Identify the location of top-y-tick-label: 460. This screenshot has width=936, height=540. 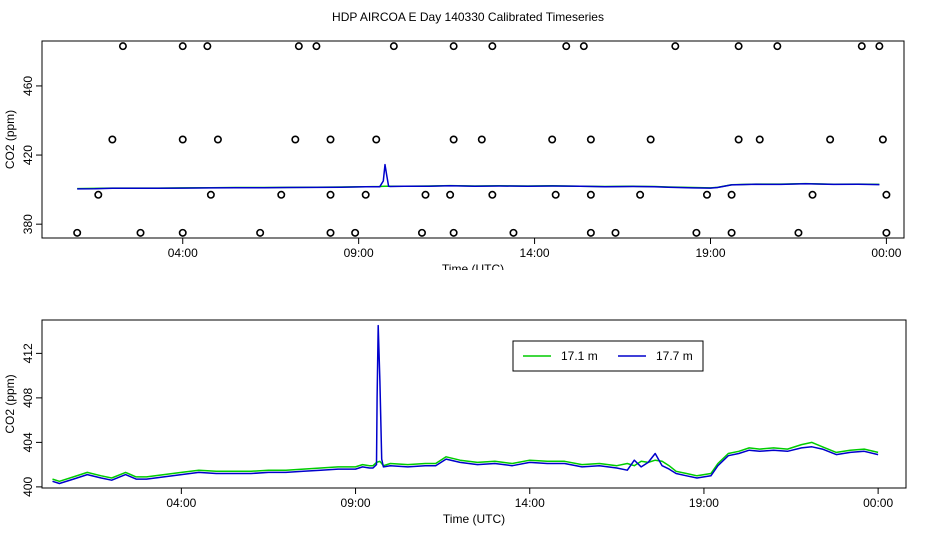
(28, 86).